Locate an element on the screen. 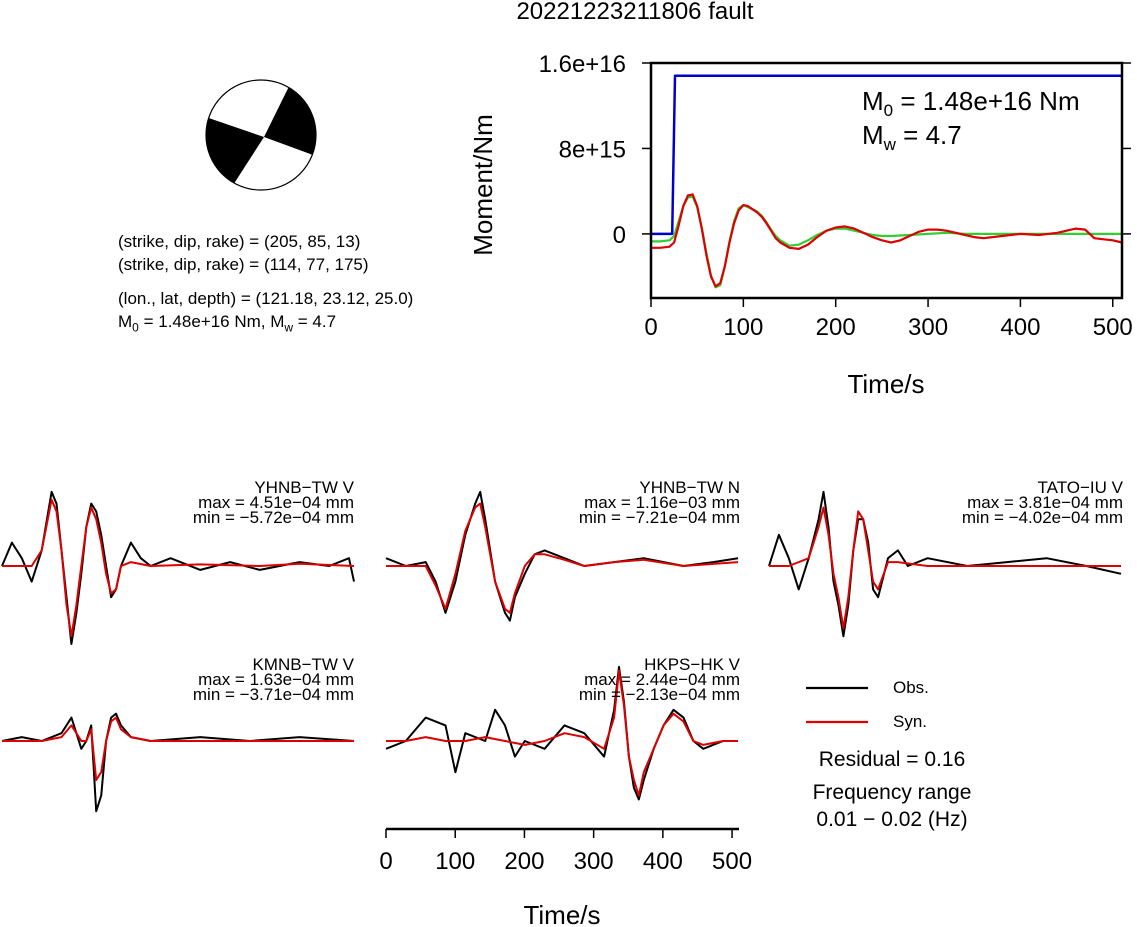 The width and height of the screenshot is (1137, 927). moment-ytick-label: 0 is located at coordinates (619, 235).